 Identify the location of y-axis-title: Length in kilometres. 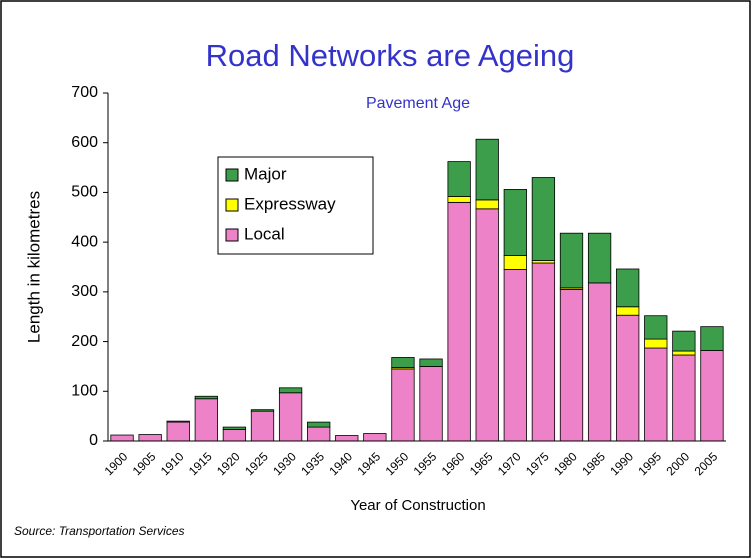
(33, 267).